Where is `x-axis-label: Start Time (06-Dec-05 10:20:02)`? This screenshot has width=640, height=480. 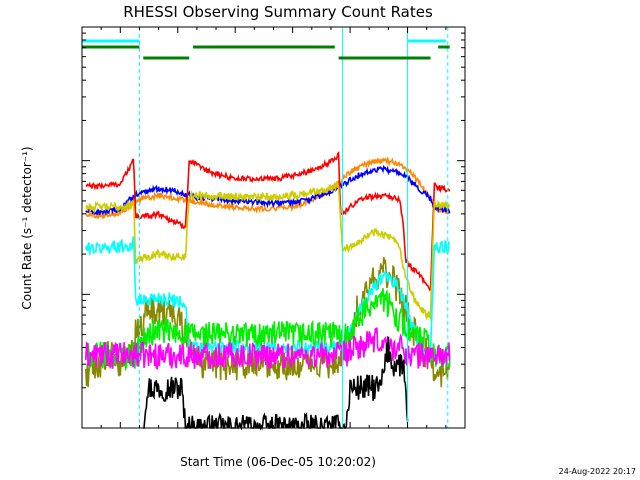
x-axis-label: Start Time (06-Dec-05 10:20:02) is located at coordinates (278, 462).